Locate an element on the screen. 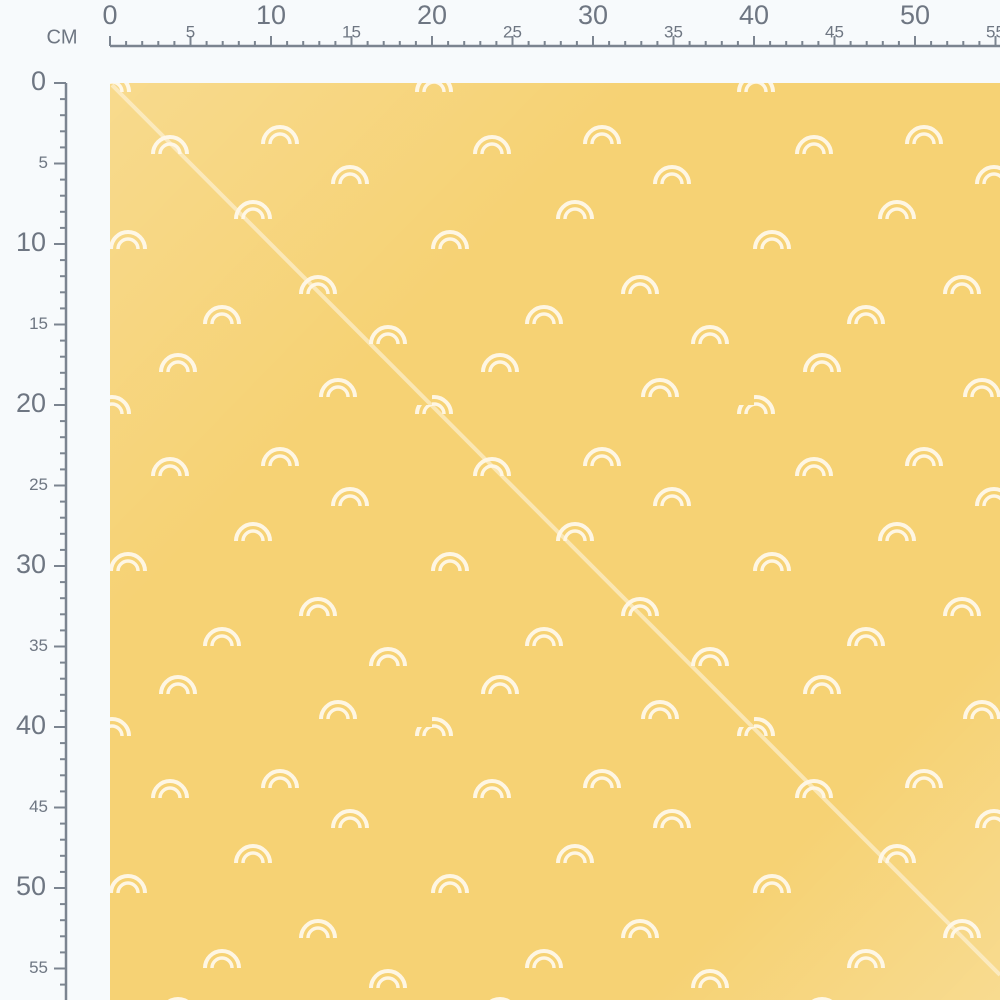 The width and height of the screenshot is (1000, 1000). left-ruler-label: 0 is located at coordinates (38, 81).